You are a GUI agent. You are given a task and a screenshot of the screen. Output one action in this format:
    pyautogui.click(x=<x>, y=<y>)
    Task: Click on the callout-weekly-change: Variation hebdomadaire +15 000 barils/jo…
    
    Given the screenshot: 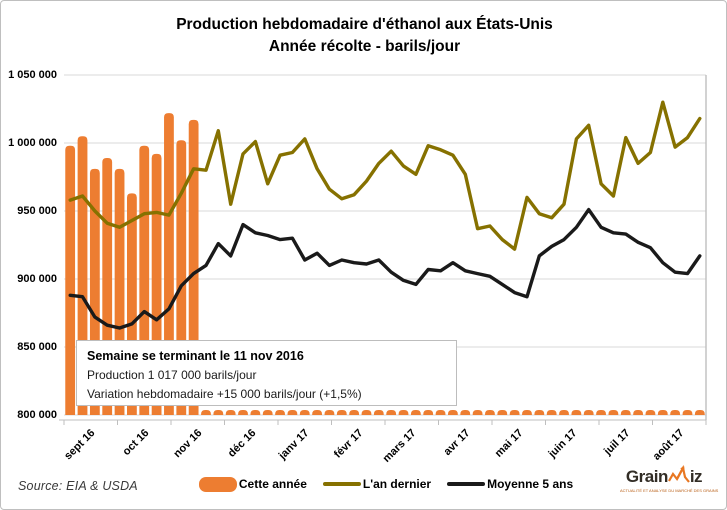 What is the action you would take?
    pyautogui.click(x=224, y=394)
    